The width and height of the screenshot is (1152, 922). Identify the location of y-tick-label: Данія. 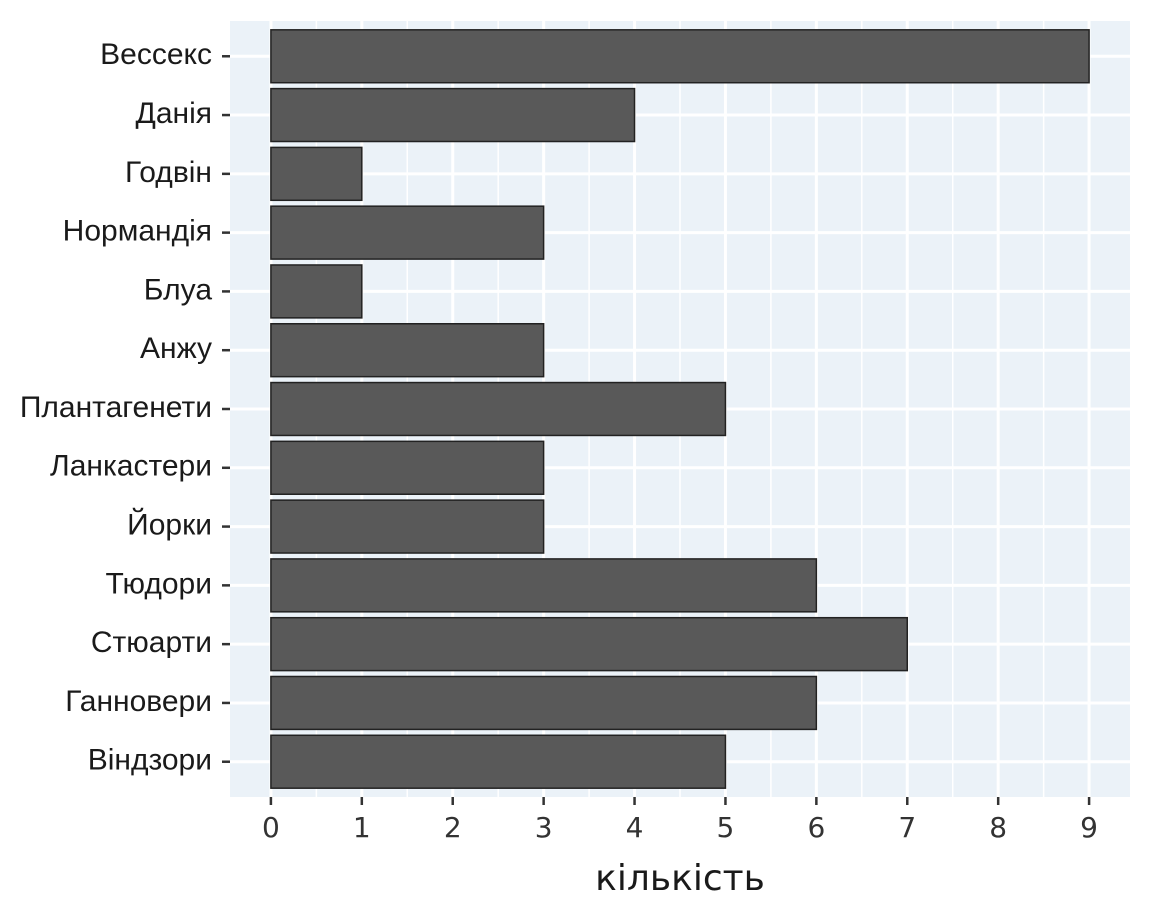
(174, 113).